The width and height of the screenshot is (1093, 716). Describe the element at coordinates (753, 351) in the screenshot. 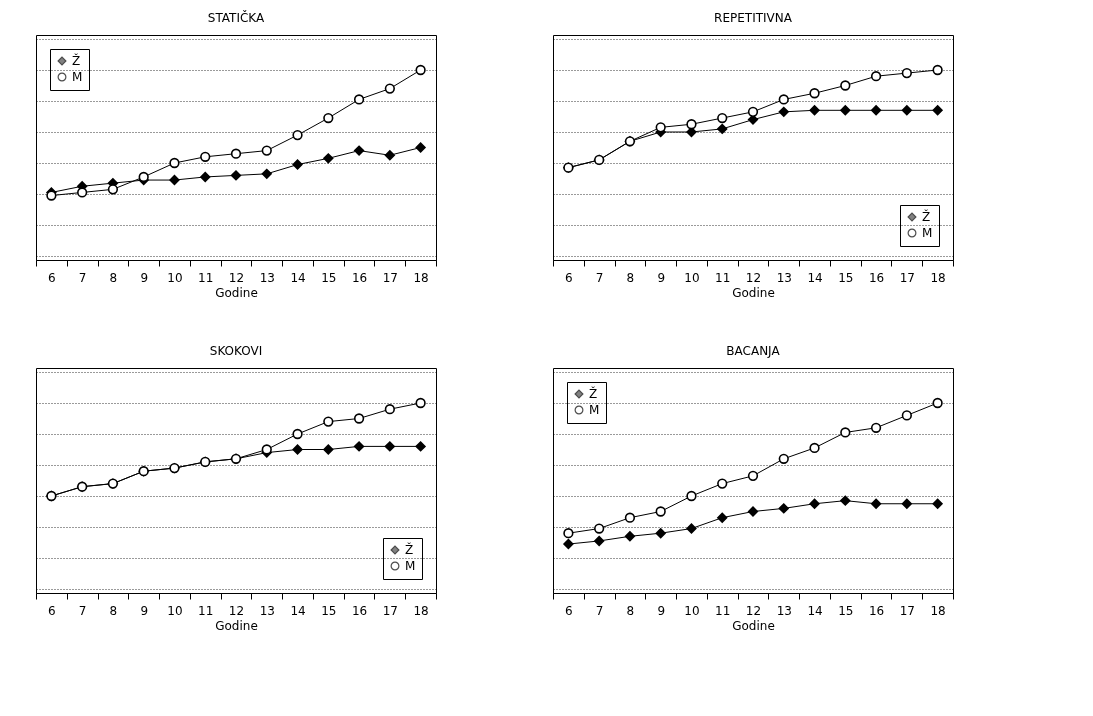

I see `chart-title: BACANJA` at that location.